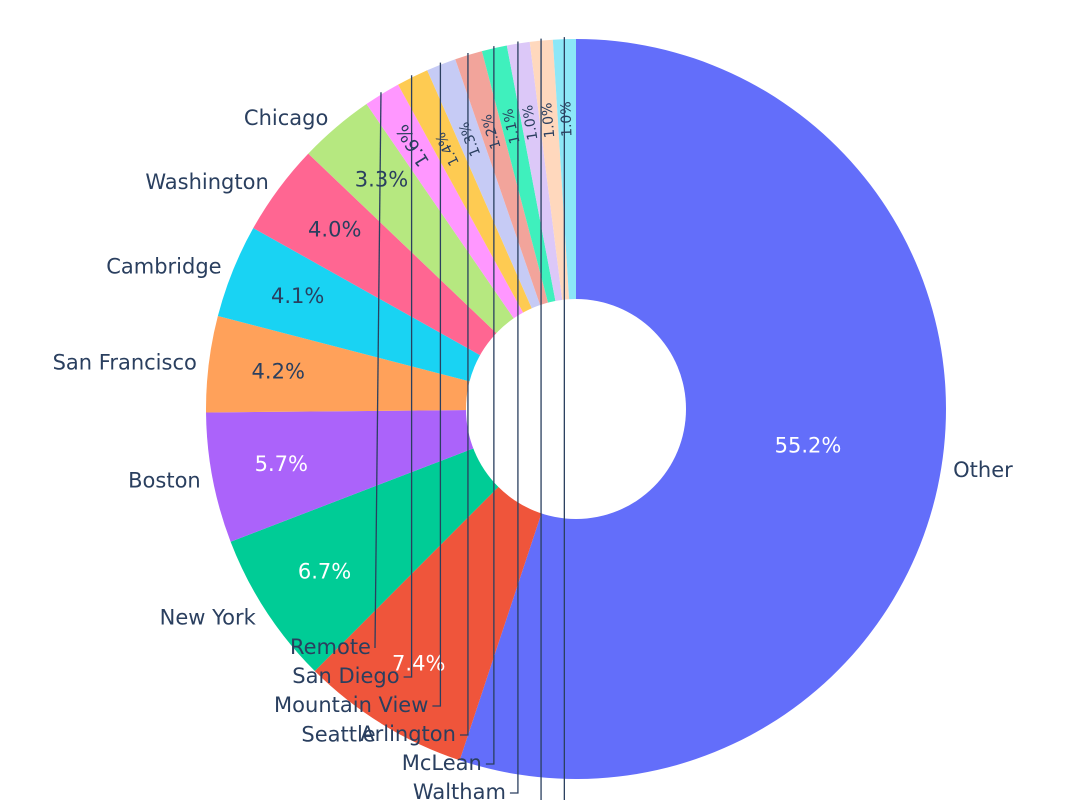 This screenshot has height=800, width=1080. I want to click on slice-label-san-diego: San Diego, so click(345, 676).